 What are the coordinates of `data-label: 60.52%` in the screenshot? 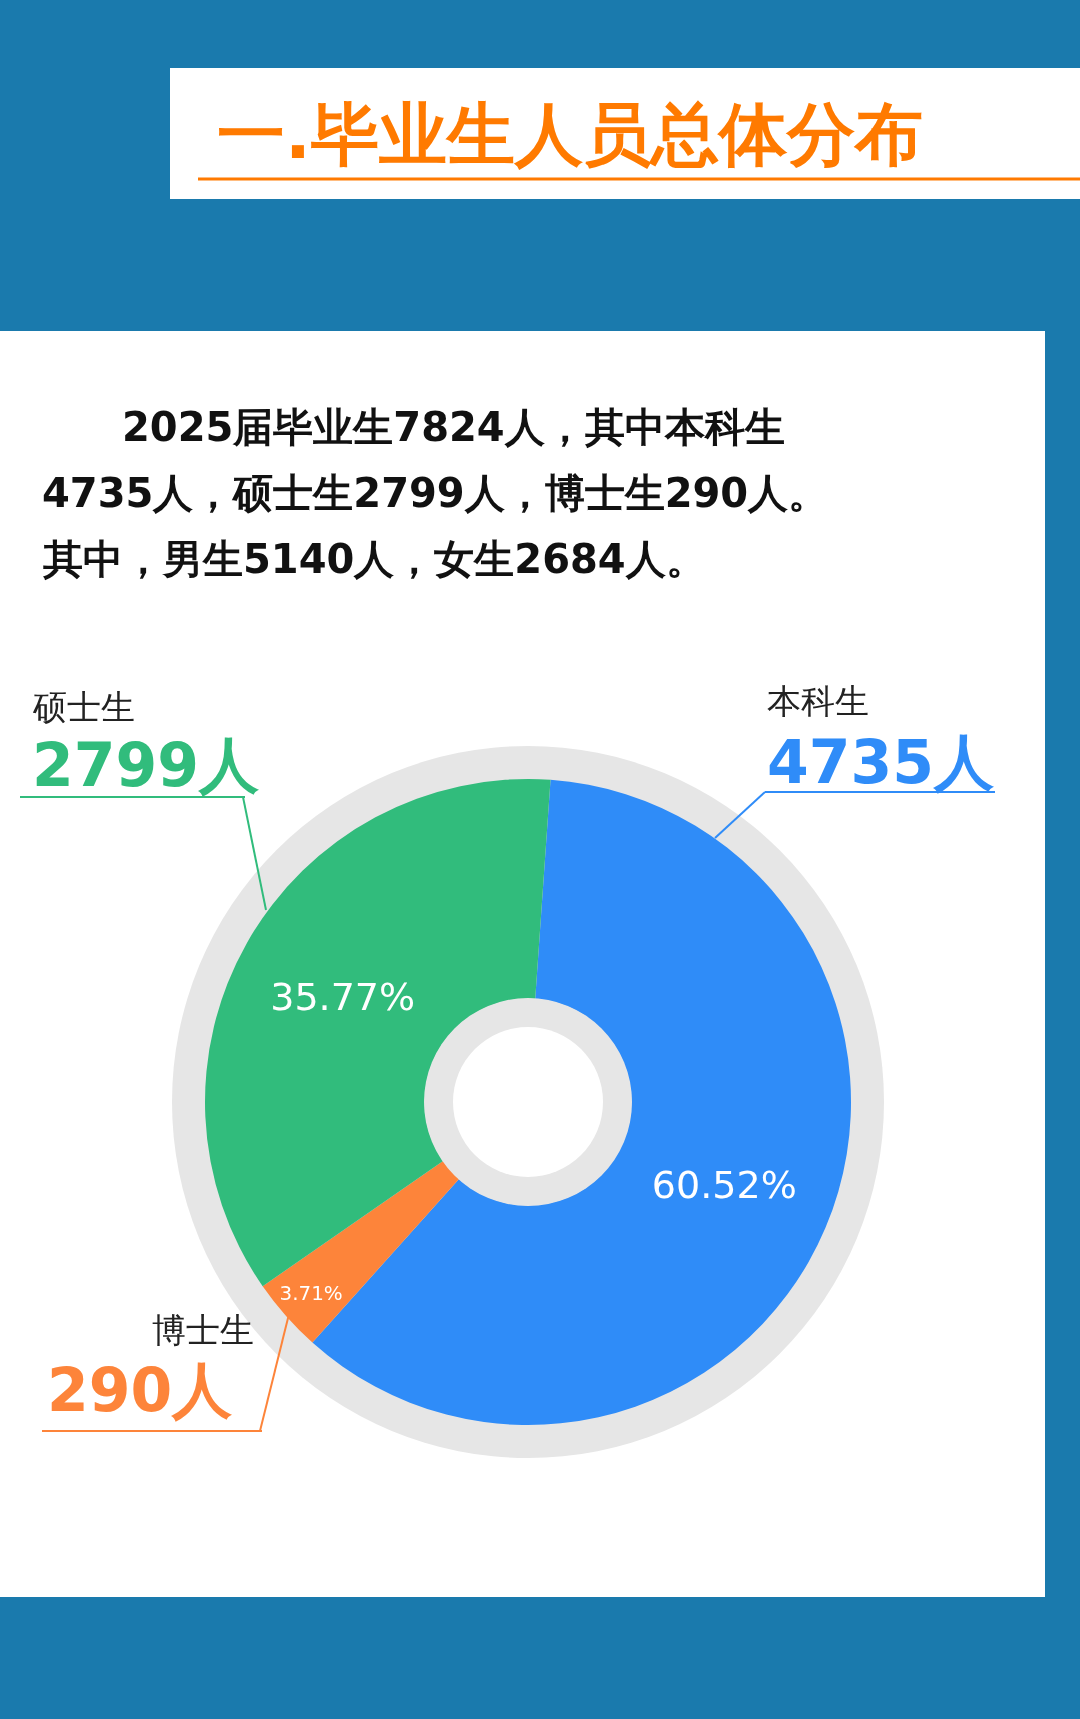 It's located at (724, 1185).